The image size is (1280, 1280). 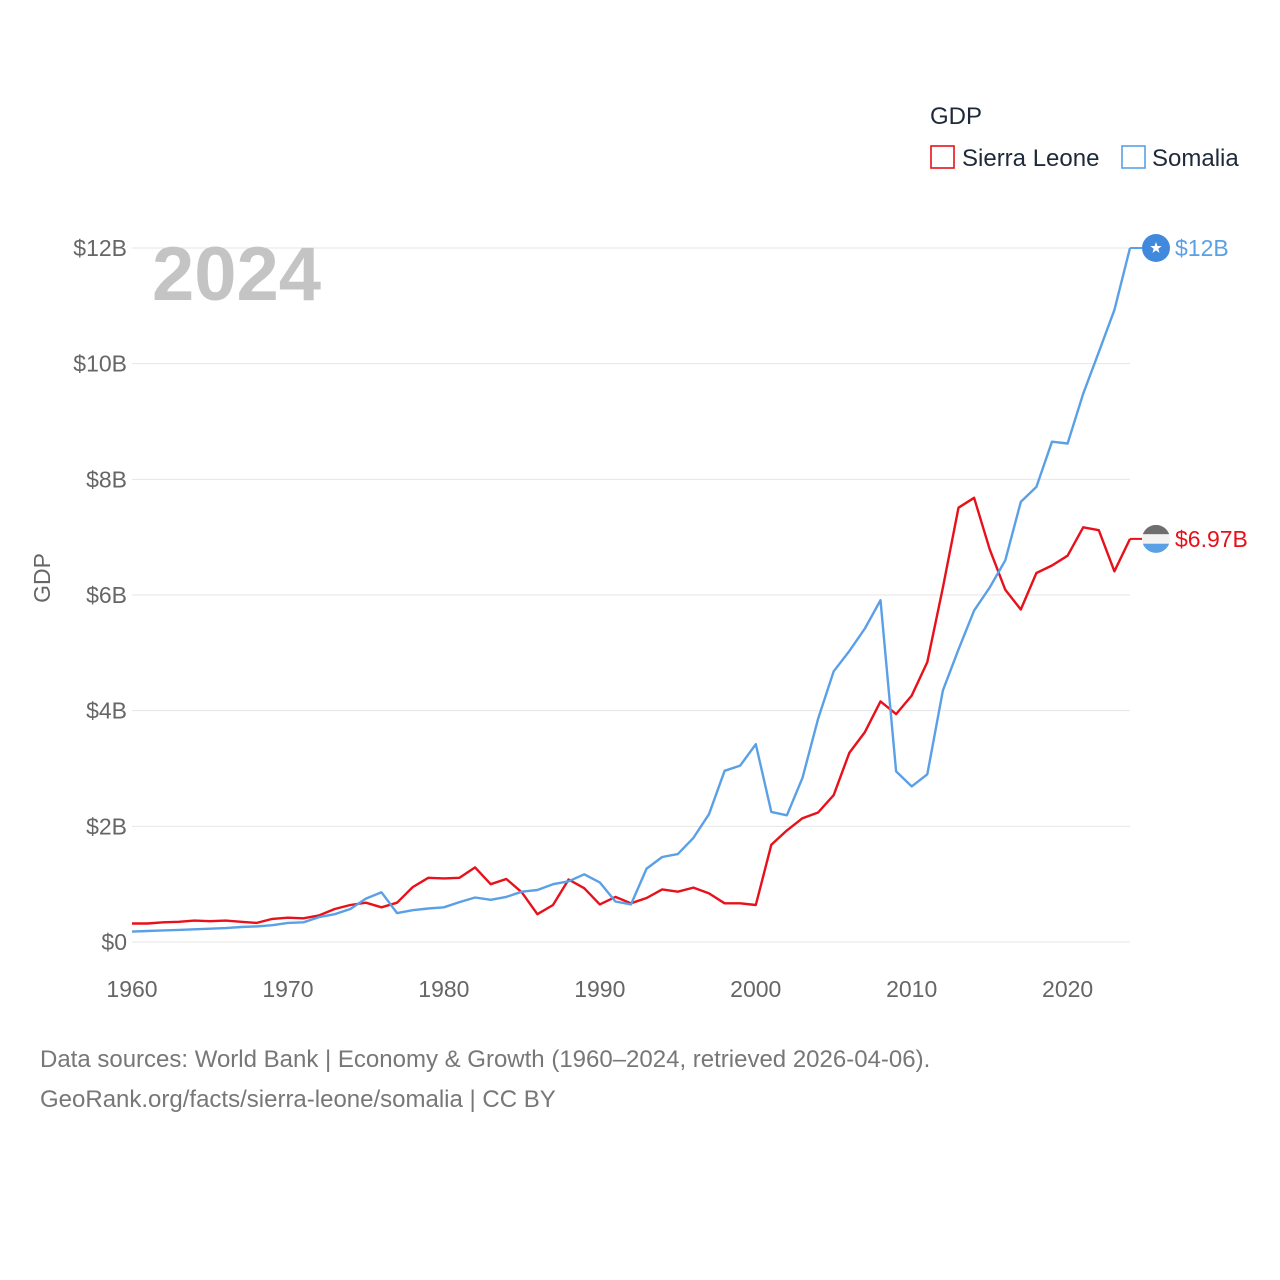 I want to click on legend-item-somalia: Somalia, so click(x=1180, y=158).